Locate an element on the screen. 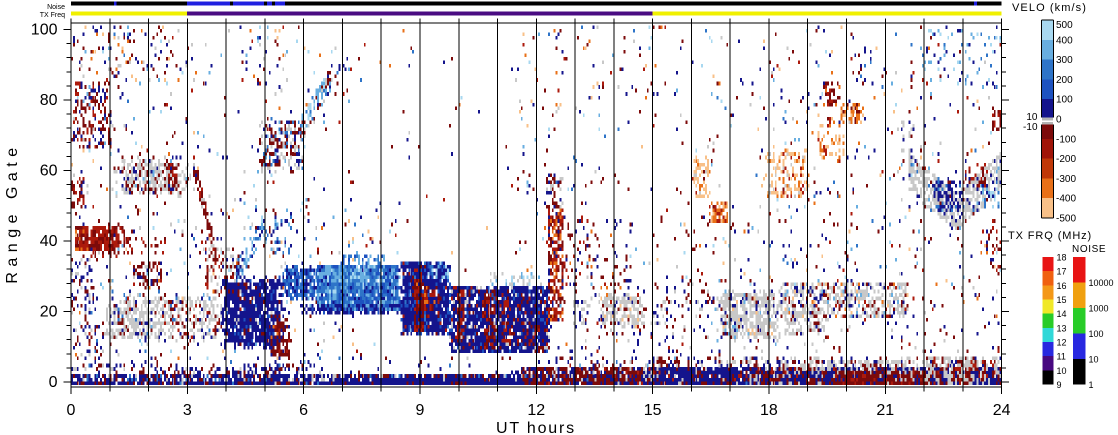 Image resolution: width=1118 pixels, height=435 pixels. svg-text: 16 is located at coordinates (1062, 286).